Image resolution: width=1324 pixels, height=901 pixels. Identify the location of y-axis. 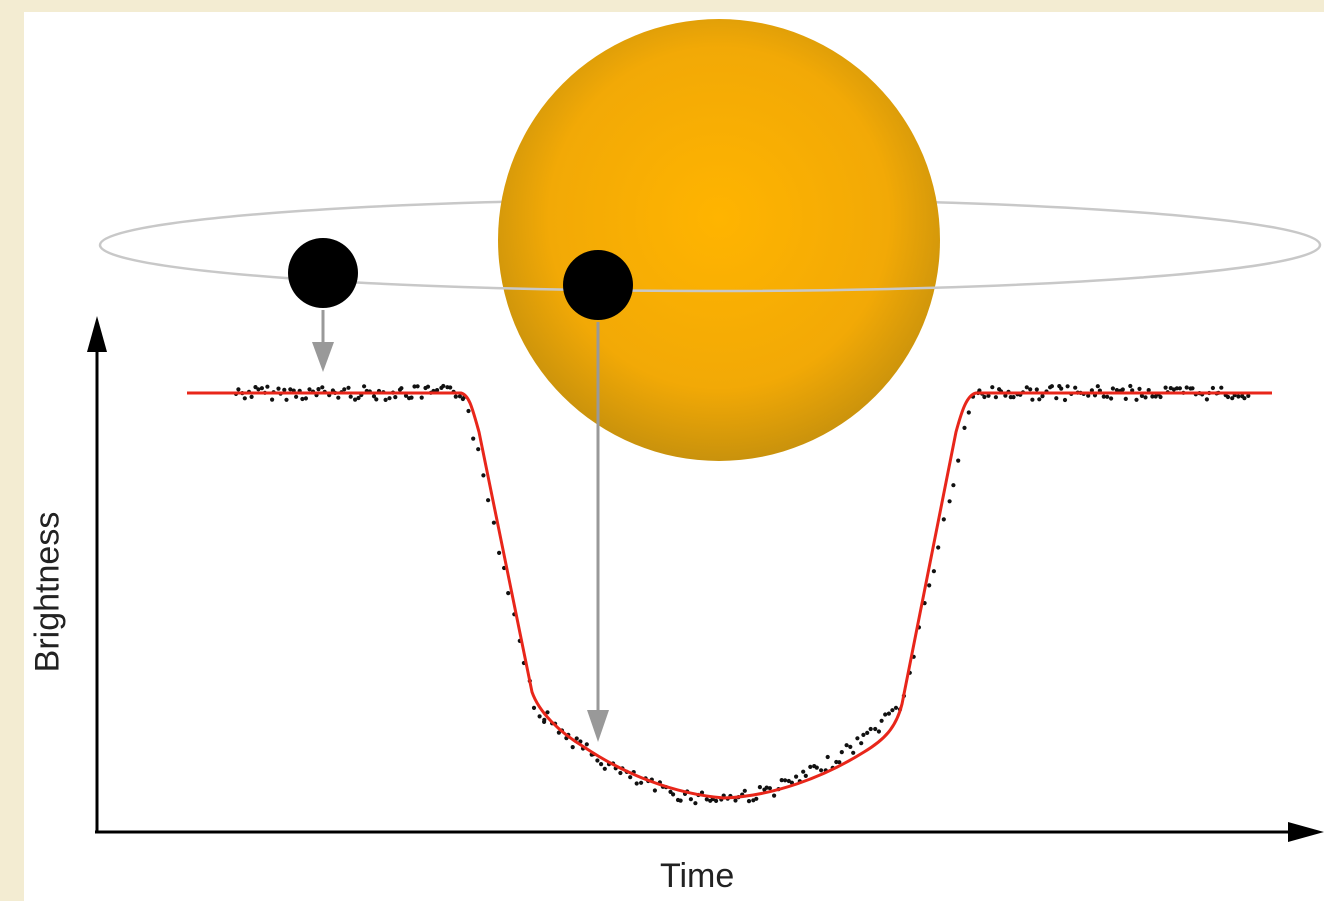
(97, 574).